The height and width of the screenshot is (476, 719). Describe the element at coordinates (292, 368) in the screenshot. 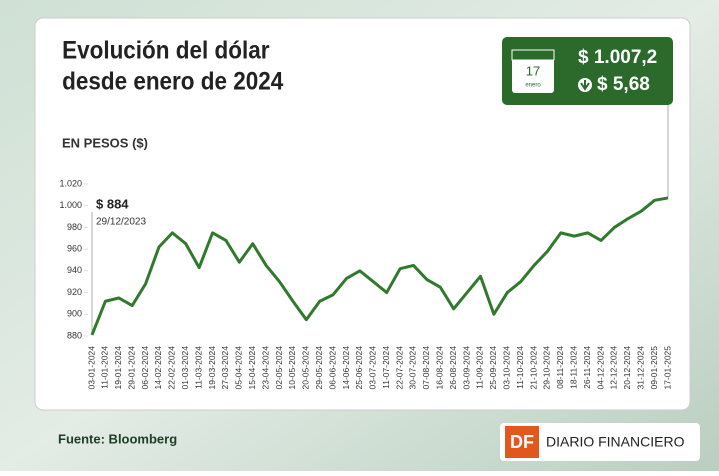

I see `x-tick-label: 10-05-2024` at that location.